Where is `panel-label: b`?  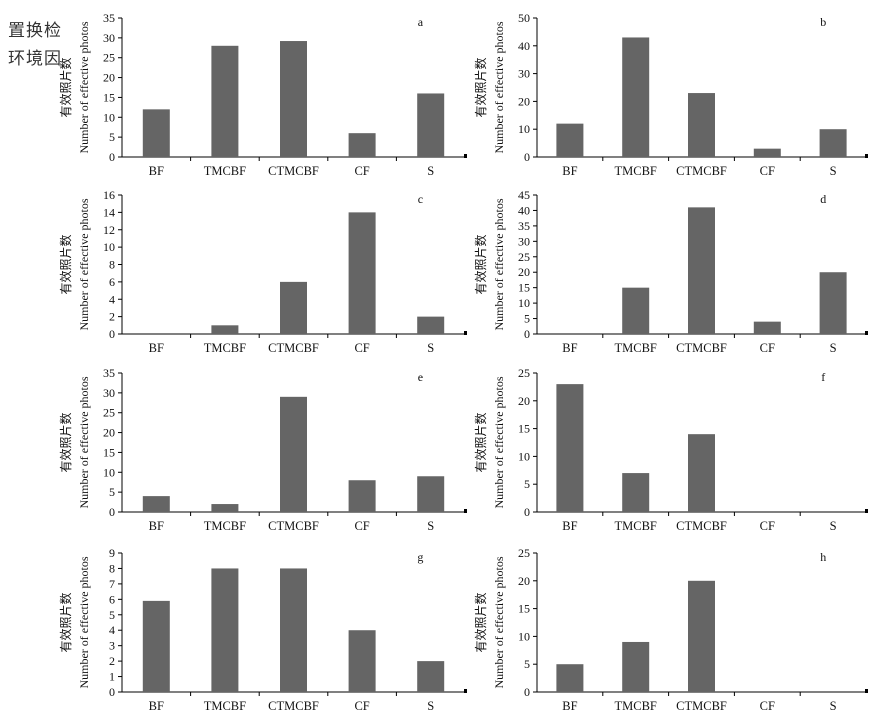 panel-label: b is located at coordinates (823, 22).